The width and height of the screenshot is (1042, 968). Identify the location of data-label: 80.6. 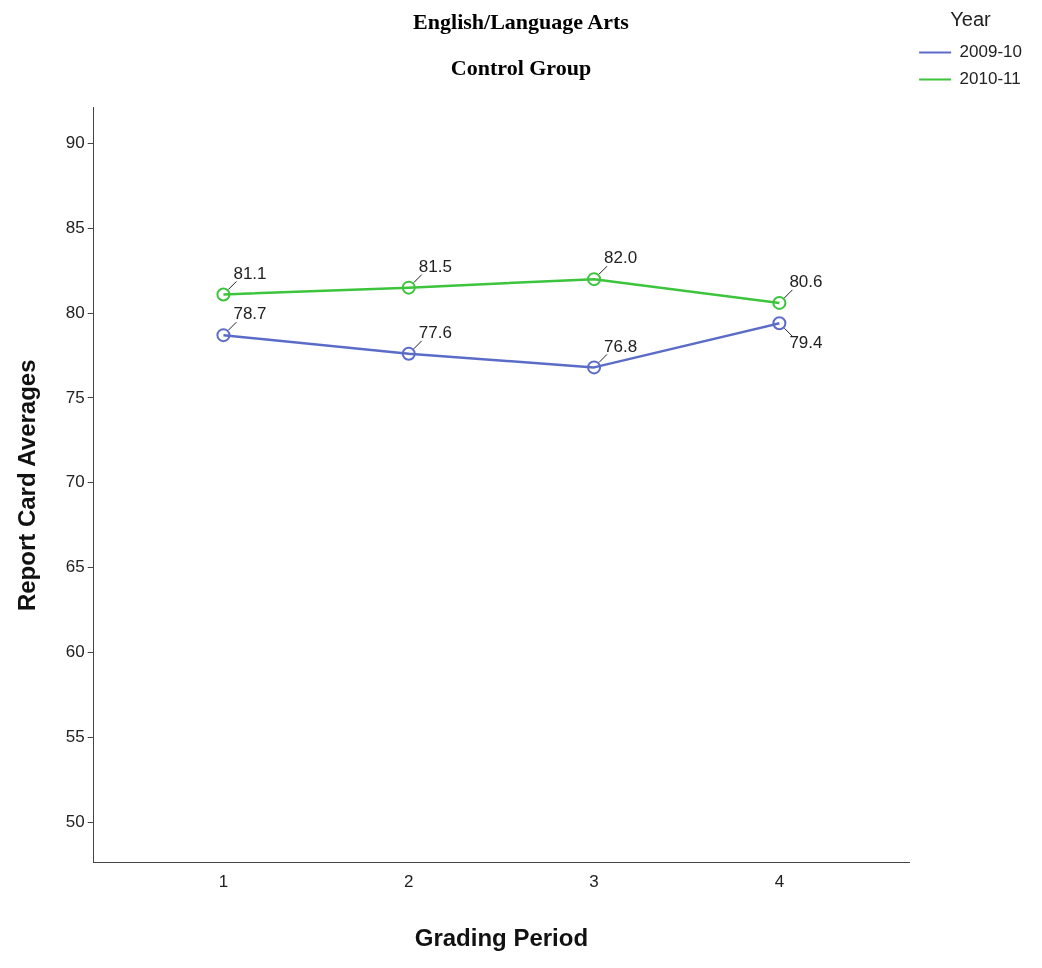
(806, 282).